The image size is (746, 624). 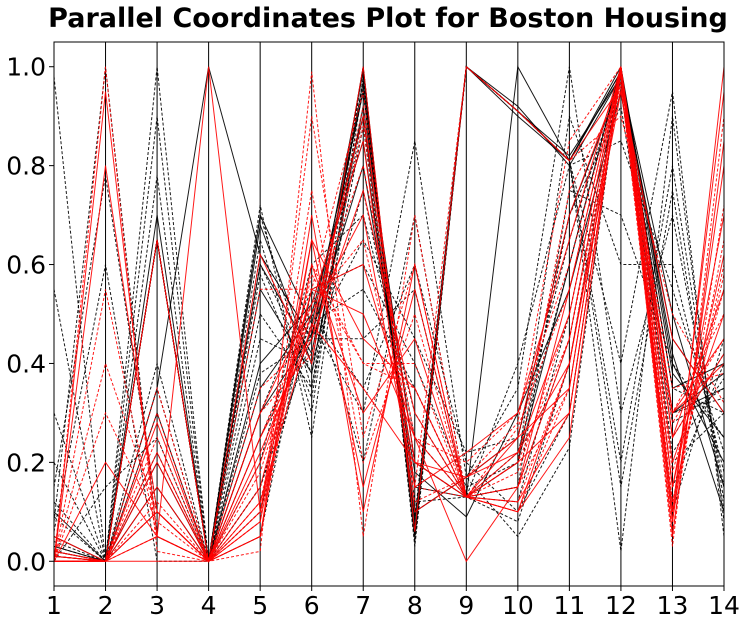 I want to click on x-tick-label: 7, so click(x=363, y=605).